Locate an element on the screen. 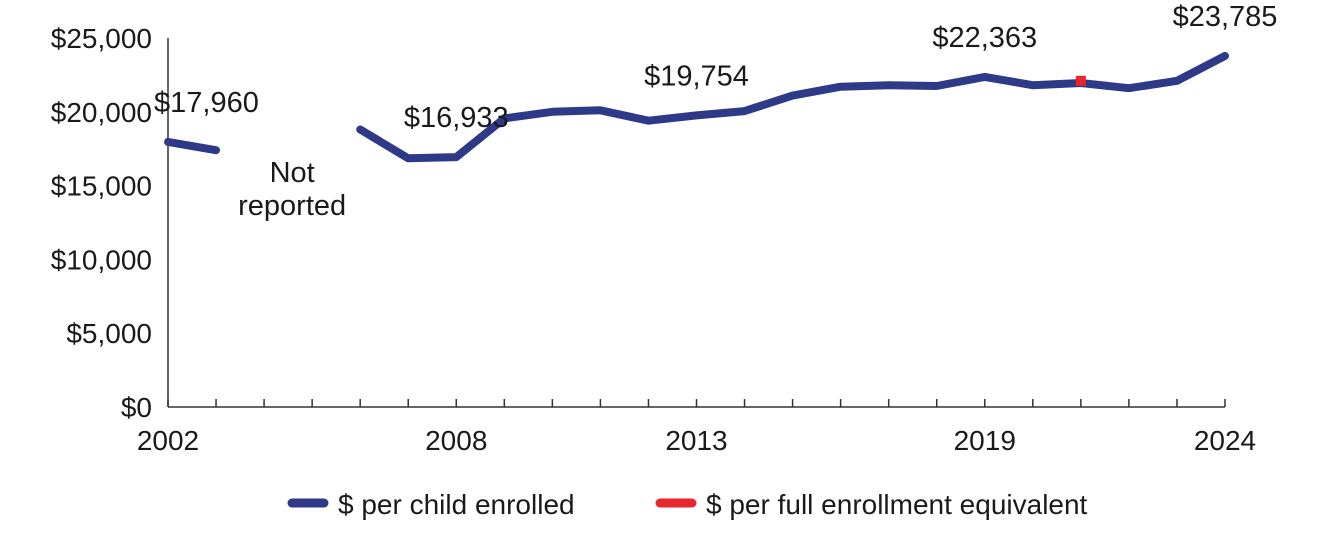 This screenshot has height=534, width=1334. x-tick-label: 2002 is located at coordinates (168, 440).